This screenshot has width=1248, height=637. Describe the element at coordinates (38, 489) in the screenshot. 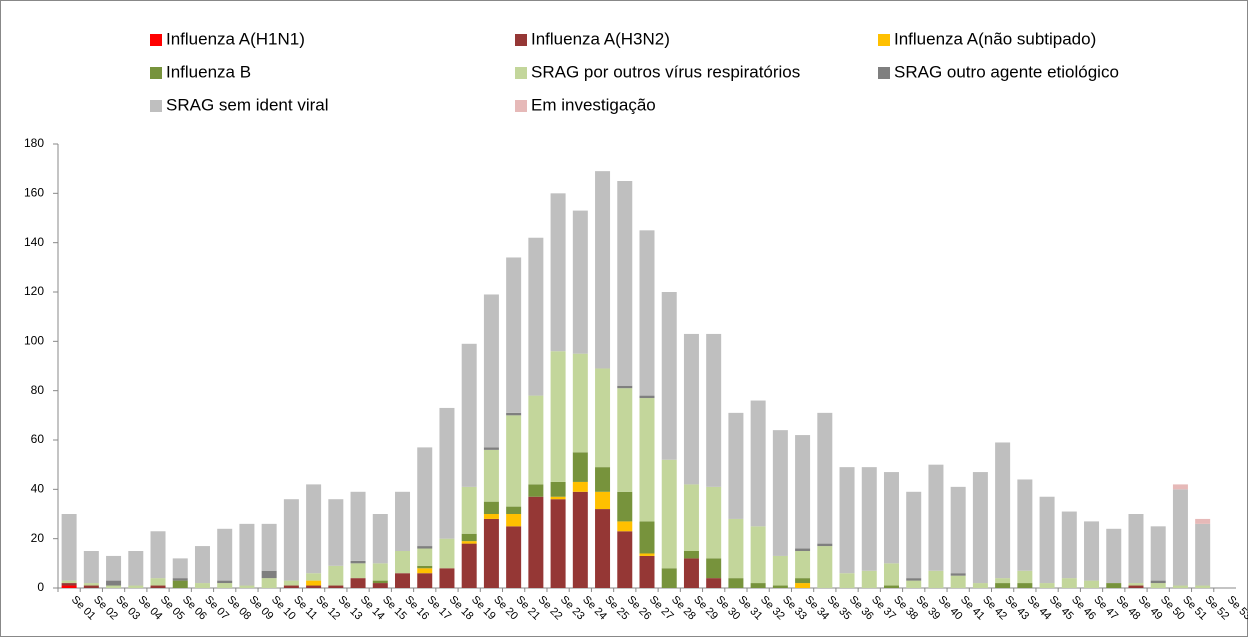

I see `y-tick-label: 40` at that location.